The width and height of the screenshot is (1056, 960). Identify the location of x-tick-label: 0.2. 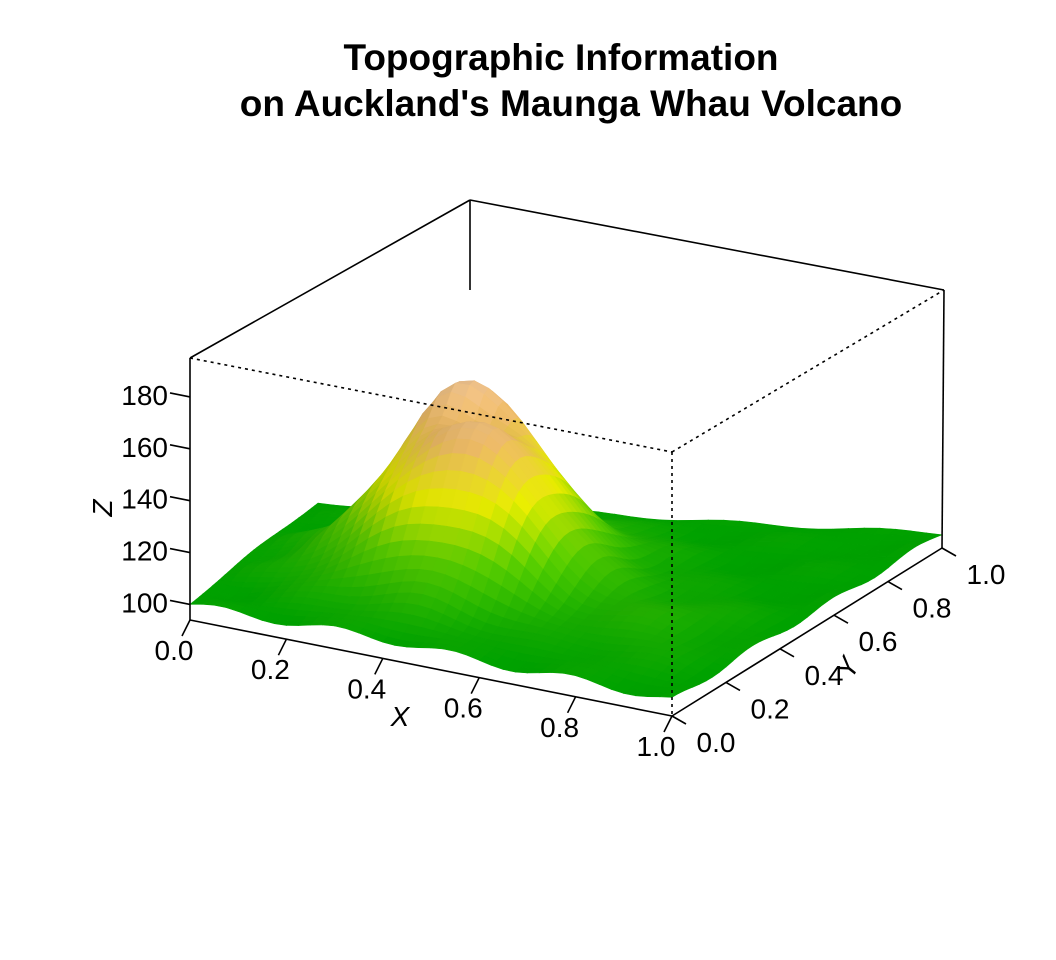
(270, 669).